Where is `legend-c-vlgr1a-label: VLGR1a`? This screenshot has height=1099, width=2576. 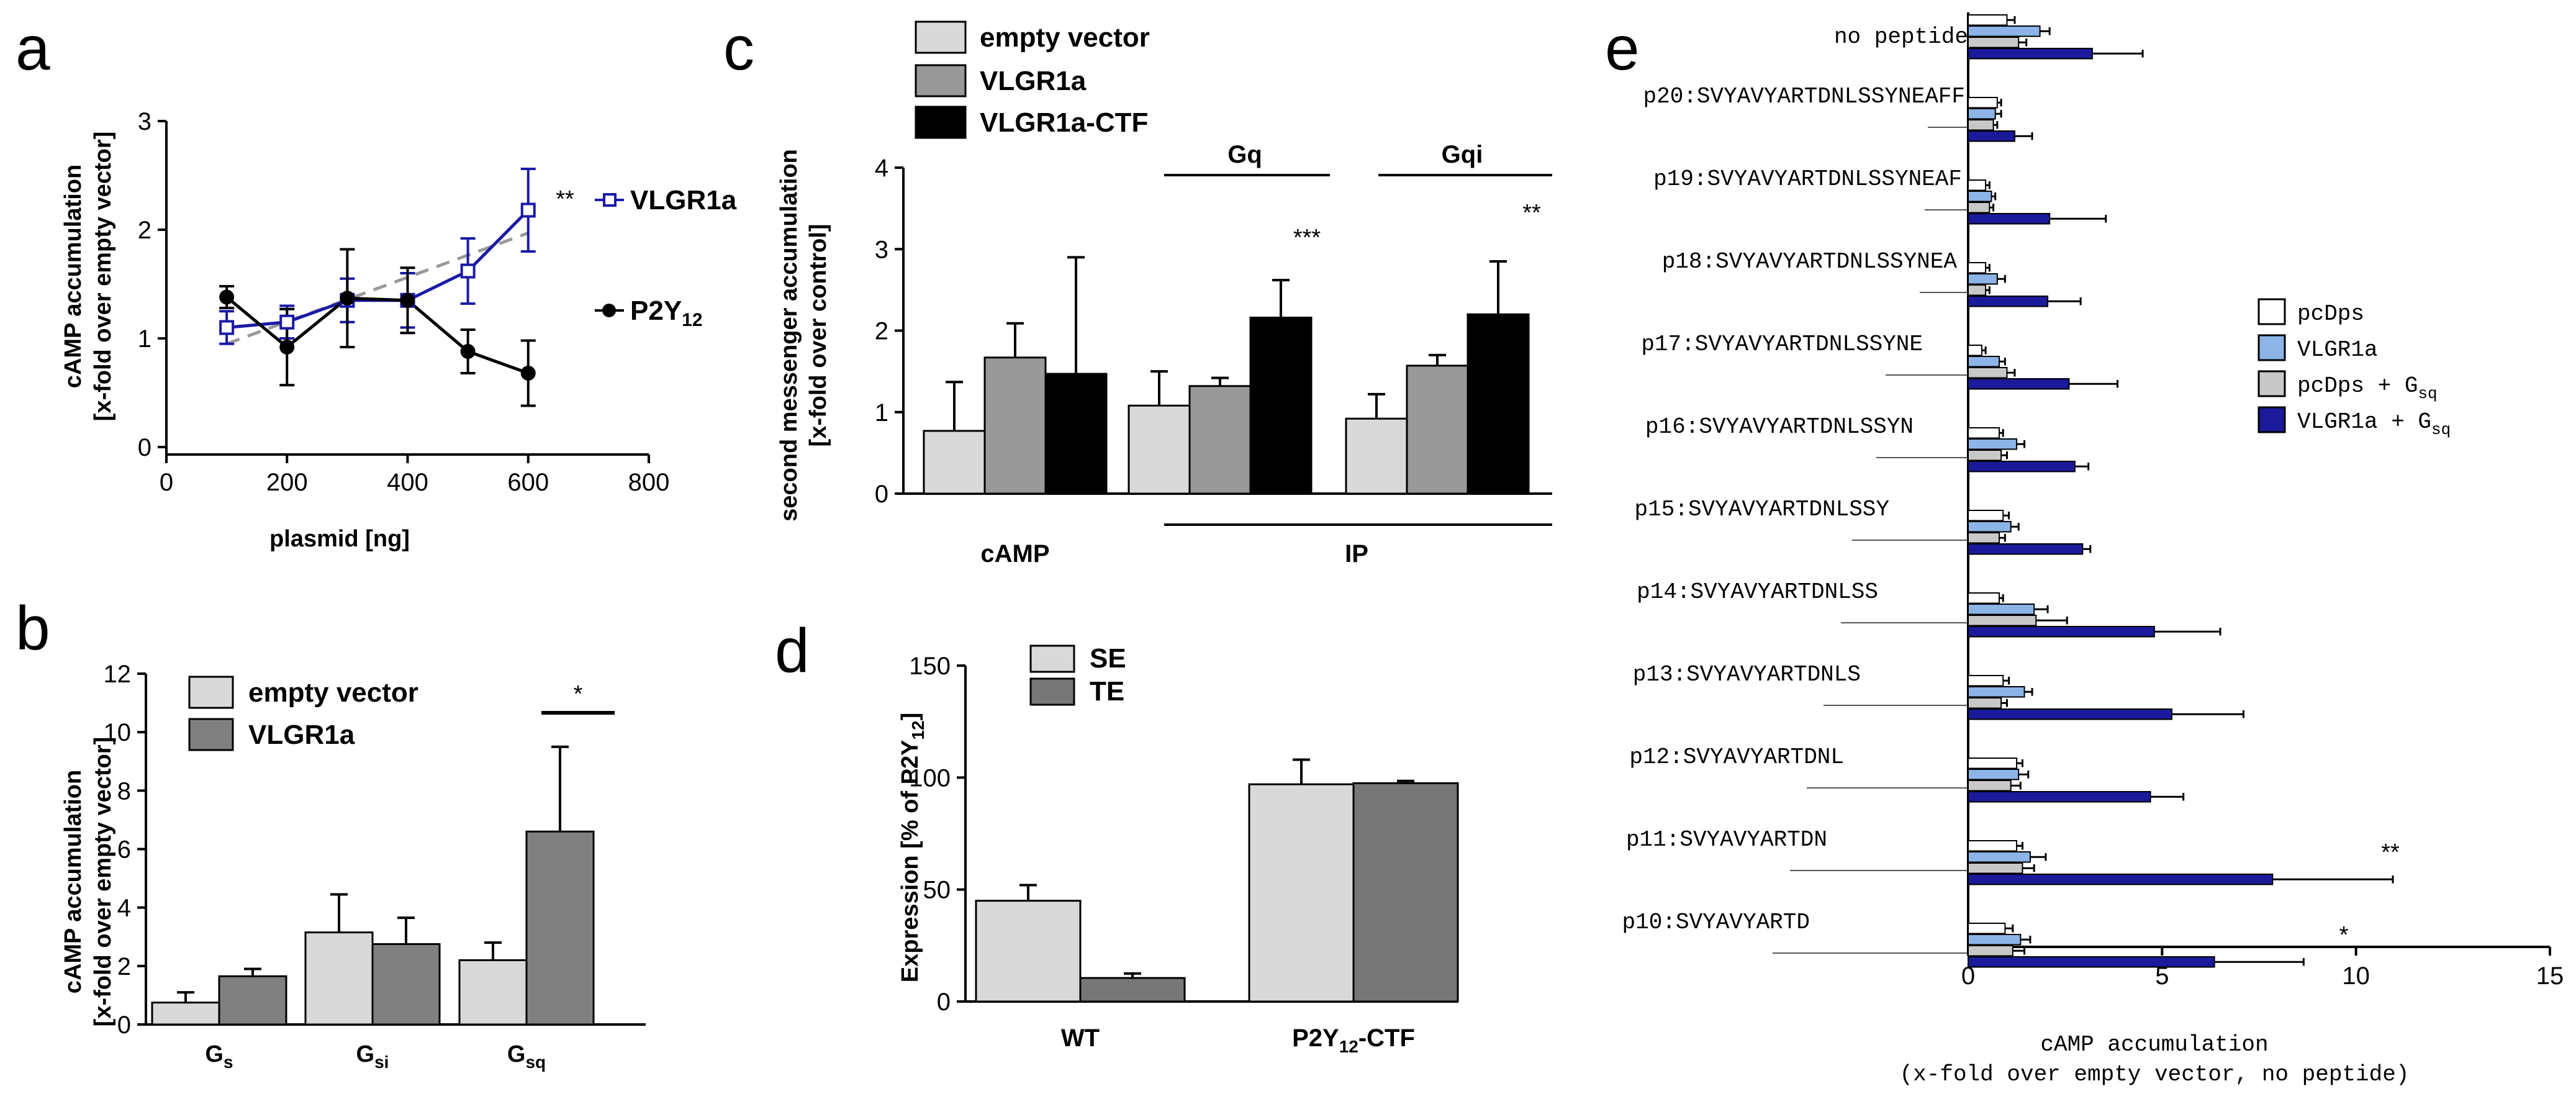 legend-c-vlgr1a-label: VLGR1a is located at coordinates (1033, 81).